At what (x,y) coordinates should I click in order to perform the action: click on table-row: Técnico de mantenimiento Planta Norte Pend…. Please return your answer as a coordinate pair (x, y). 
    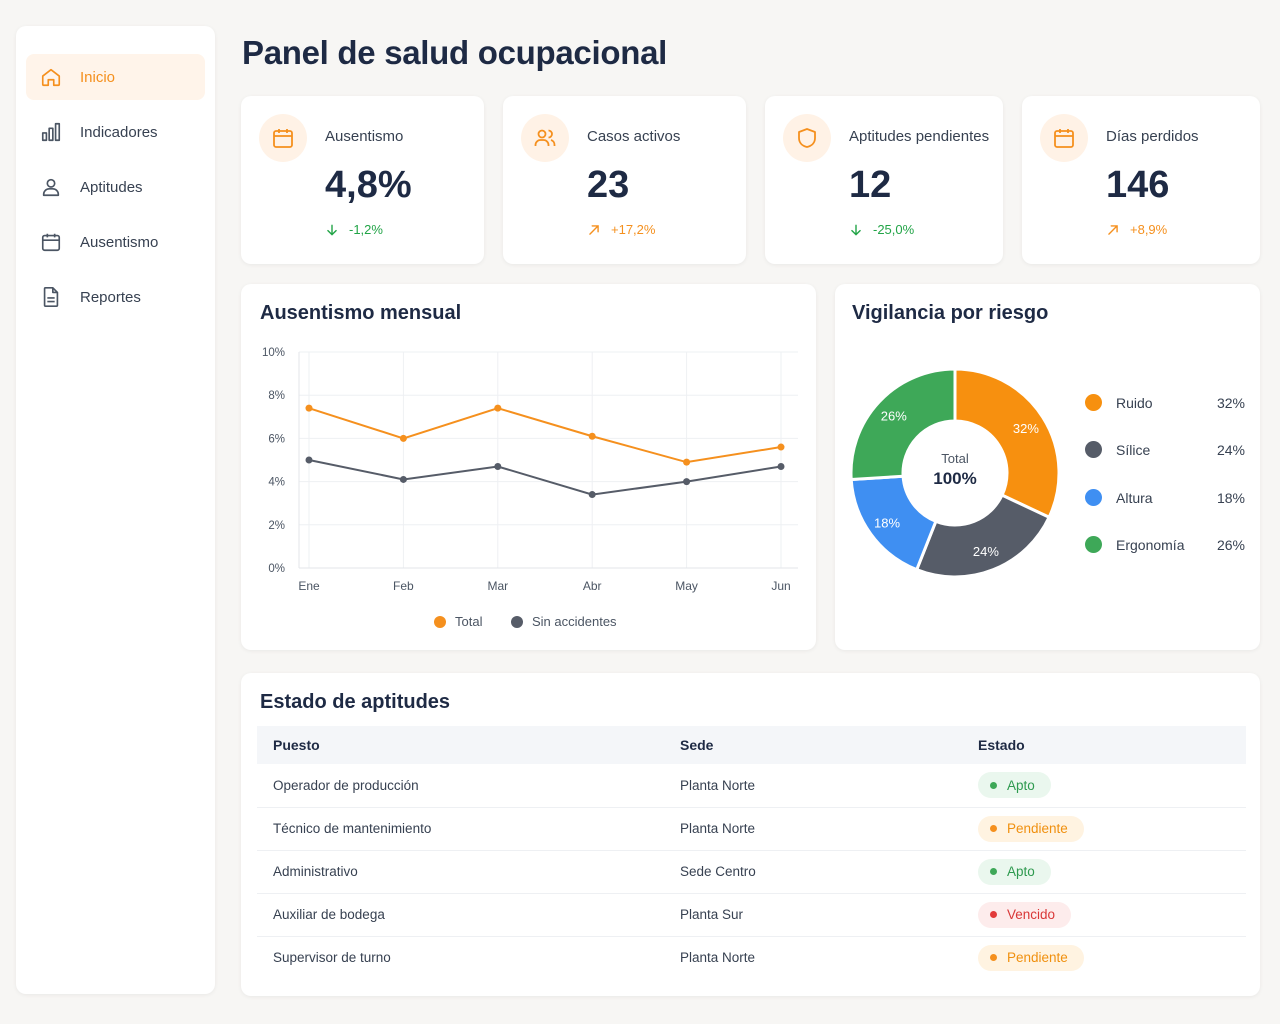
    Looking at the image, I should click on (751, 829).